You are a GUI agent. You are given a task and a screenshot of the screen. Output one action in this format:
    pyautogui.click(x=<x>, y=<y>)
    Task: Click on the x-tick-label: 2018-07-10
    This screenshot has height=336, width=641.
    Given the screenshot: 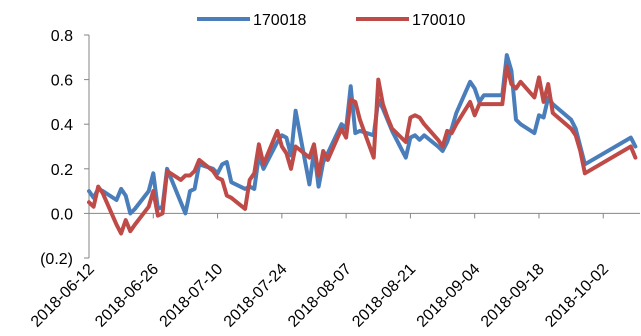 What is the action you would take?
    pyautogui.click(x=192, y=296)
    